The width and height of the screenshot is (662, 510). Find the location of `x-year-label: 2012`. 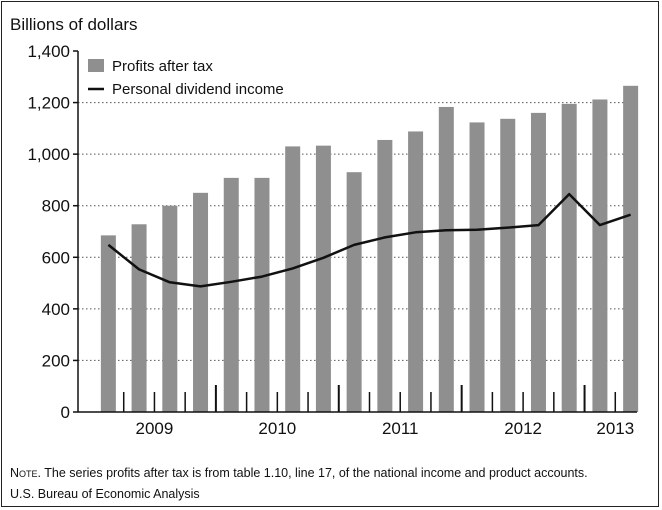

x-year-label: 2012 is located at coordinates (523, 428).